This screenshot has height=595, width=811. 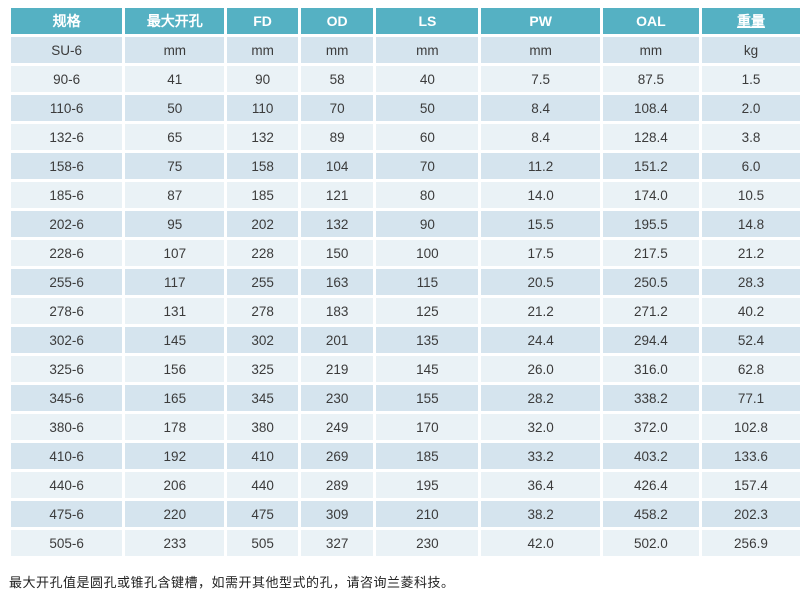 What do you see at coordinates (427, 79) in the screenshot?
I see `cell: 40` at bounding box center [427, 79].